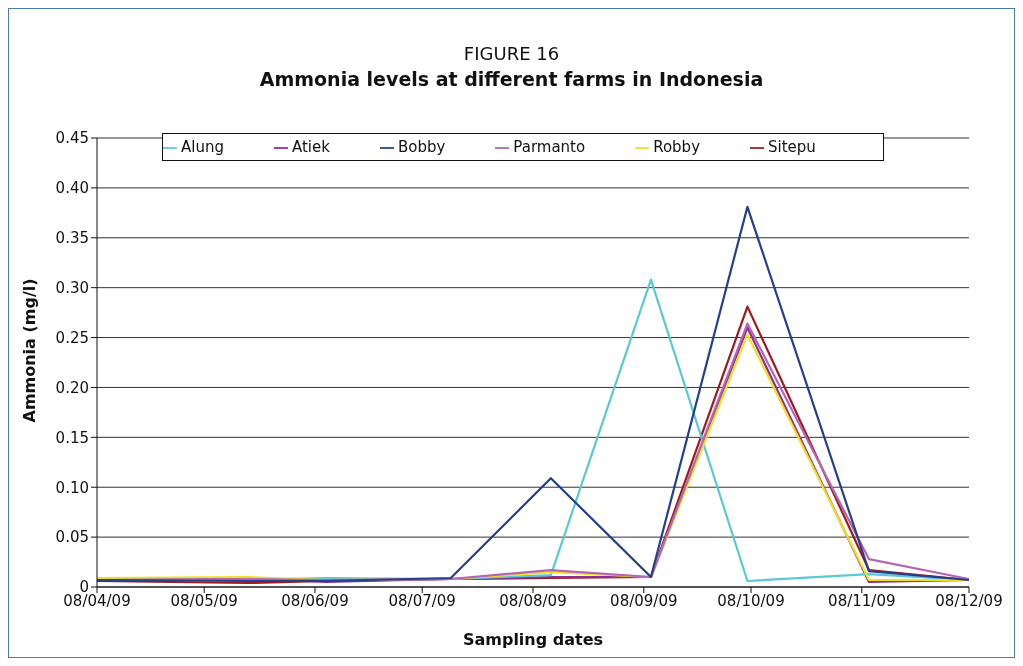  I want to click on y-tick-label: 0.15, so click(72, 437).